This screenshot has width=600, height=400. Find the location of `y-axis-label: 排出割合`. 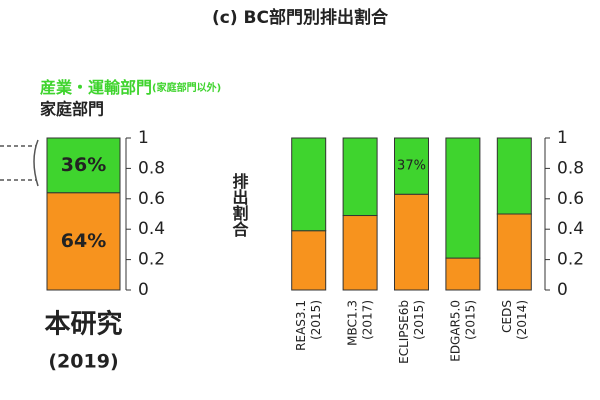

y-axis-label: 排出割合 is located at coordinates (239, 205).